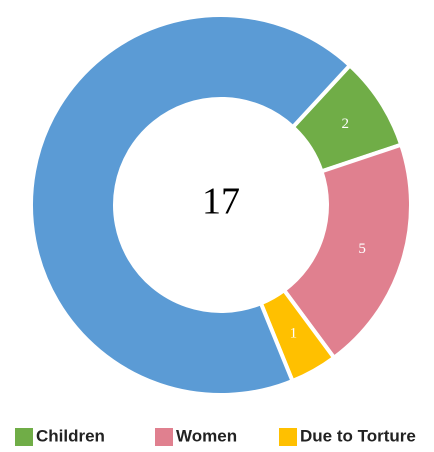 Image resolution: width=434 pixels, height=452 pixels. Describe the element at coordinates (358, 435) in the screenshot. I see `legend-label: Due to Torture` at that location.